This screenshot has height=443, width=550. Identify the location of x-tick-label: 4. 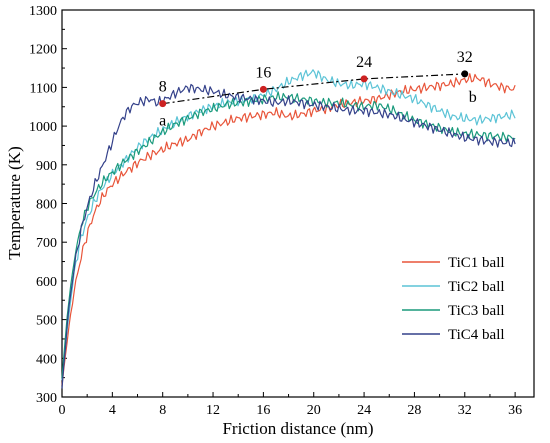
(112, 410).